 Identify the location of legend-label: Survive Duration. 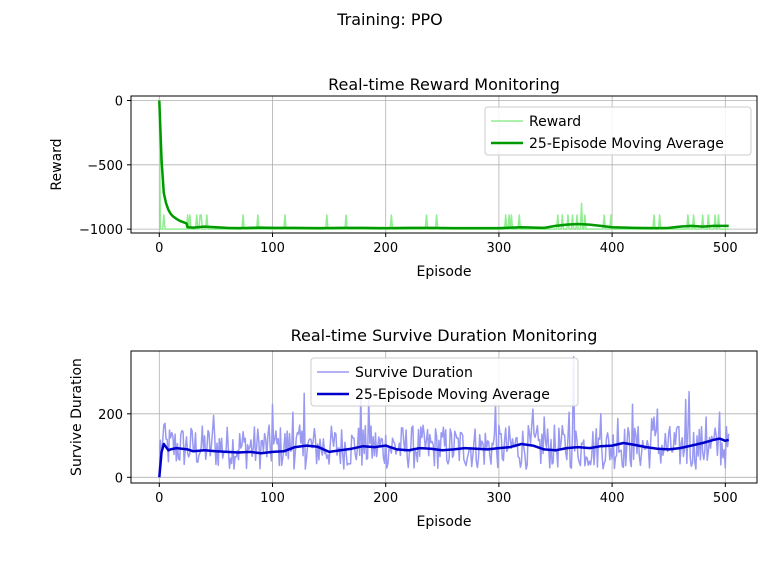
(414, 373).